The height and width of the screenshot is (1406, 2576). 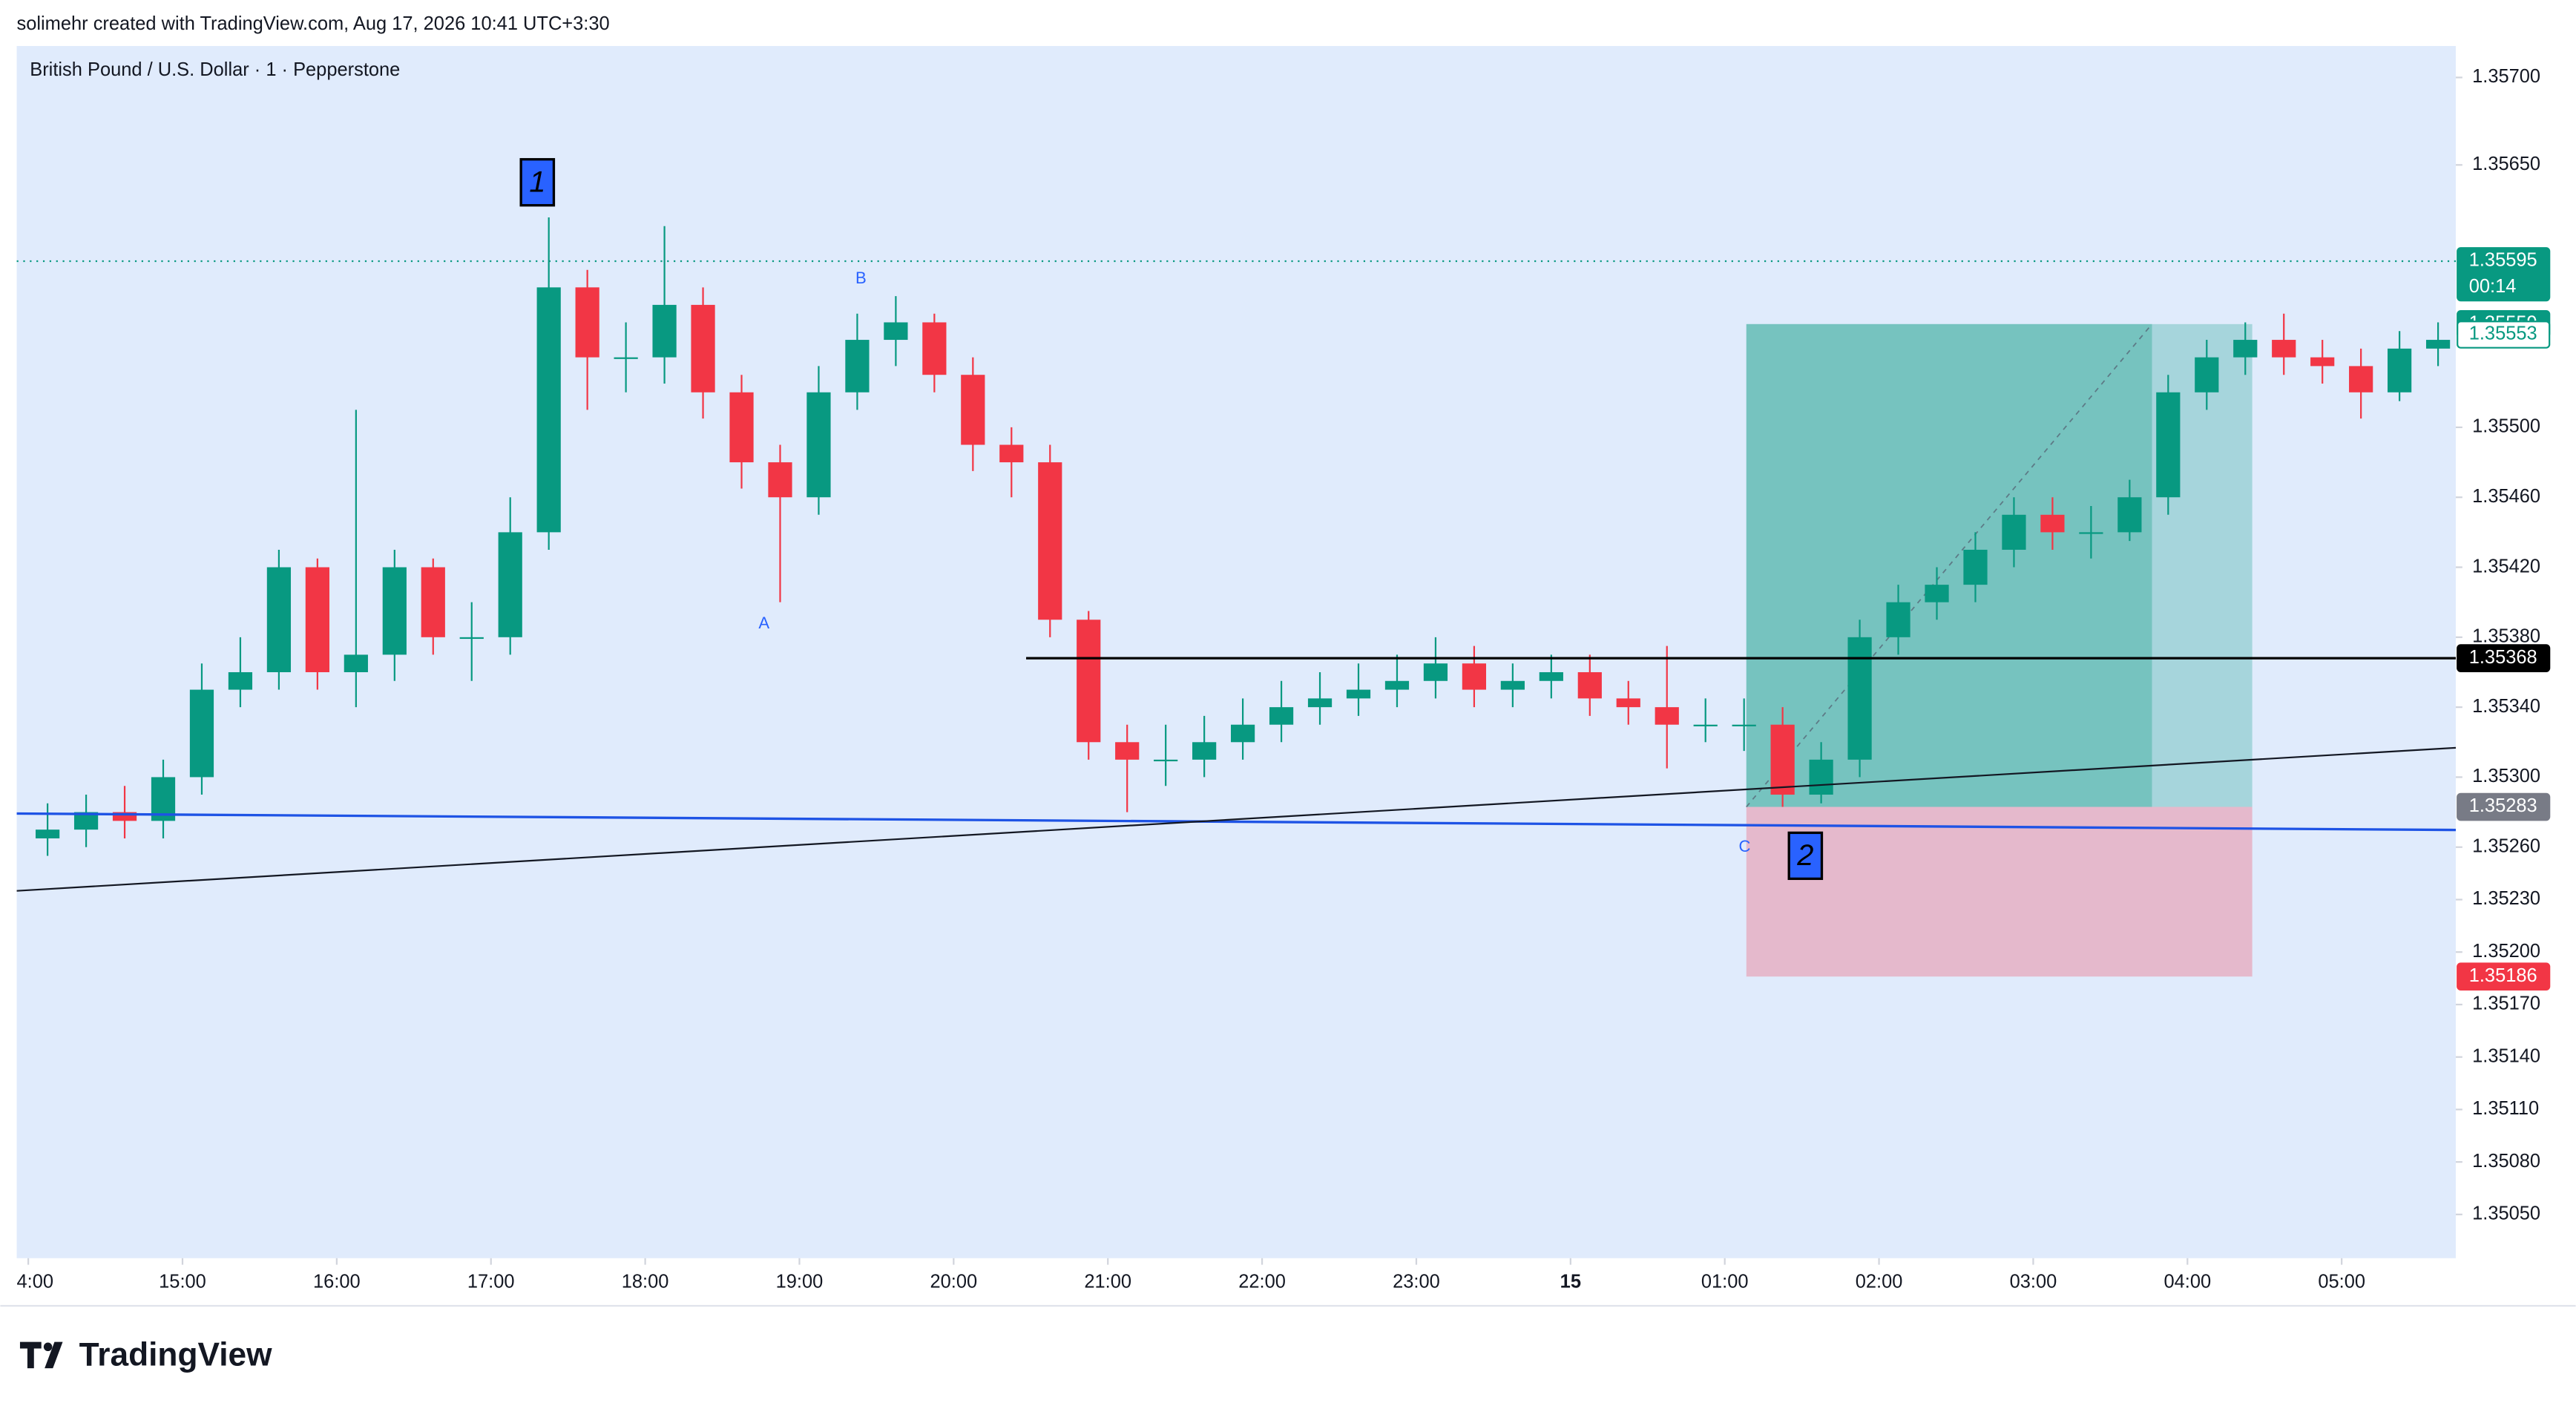 What do you see at coordinates (1236, 822) in the screenshot?
I see `trend-line` at bounding box center [1236, 822].